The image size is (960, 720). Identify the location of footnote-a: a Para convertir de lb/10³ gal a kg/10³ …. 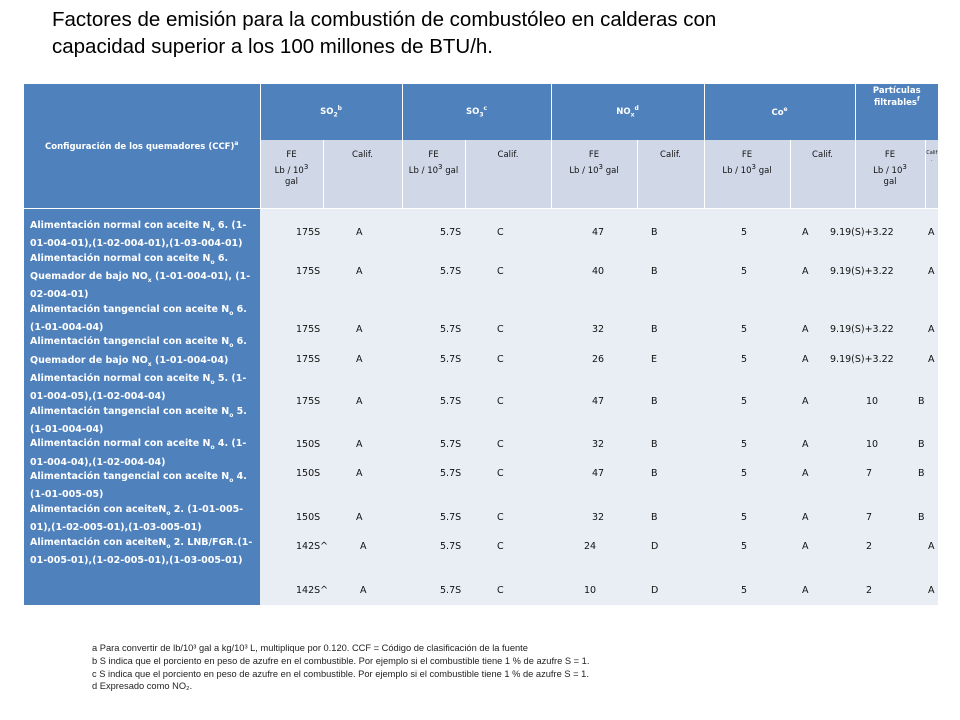
(310, 648).